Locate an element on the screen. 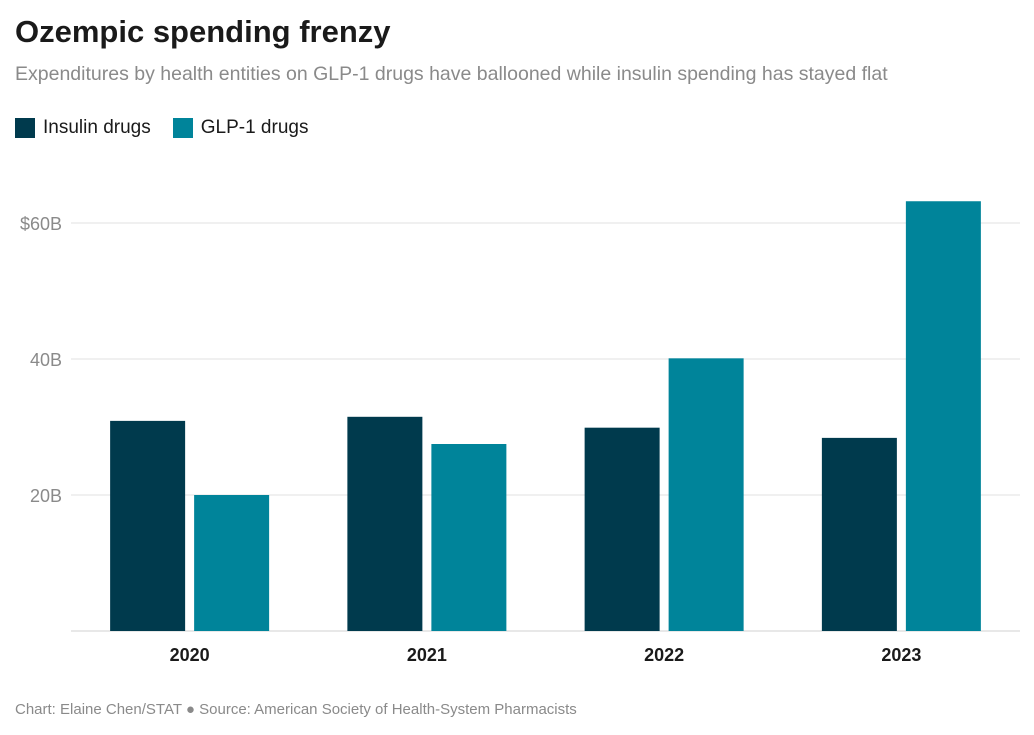  legend-swatch-insulin is located at coordinates (25, 128).